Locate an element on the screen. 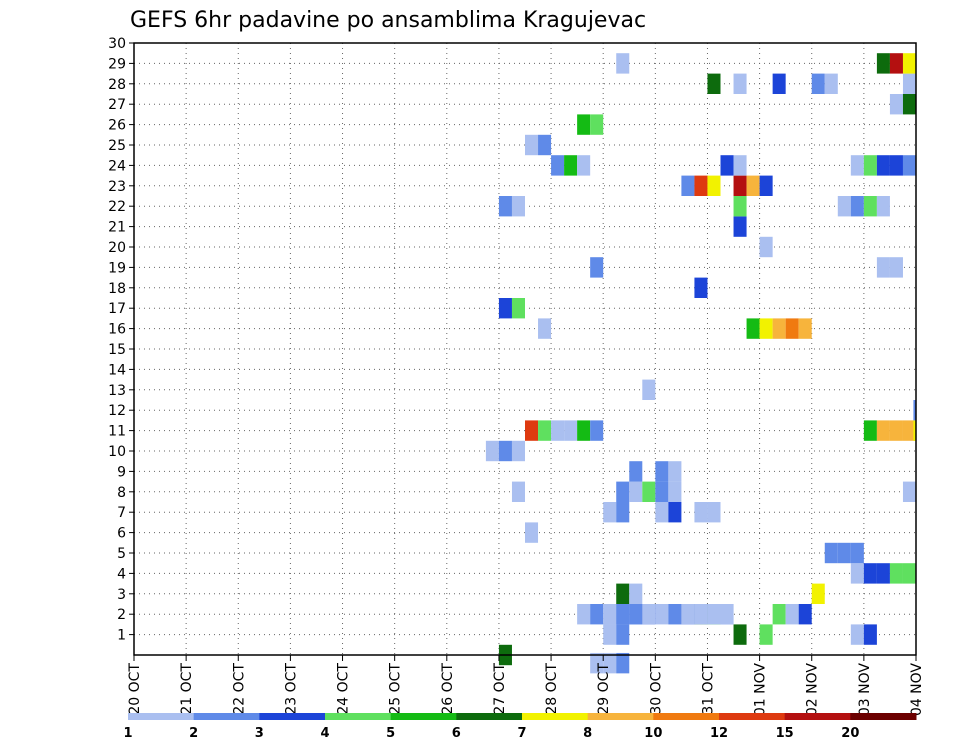 The image size is (960, 742). x-tick-label: 27 OCT is located at coordinates (500, 689).